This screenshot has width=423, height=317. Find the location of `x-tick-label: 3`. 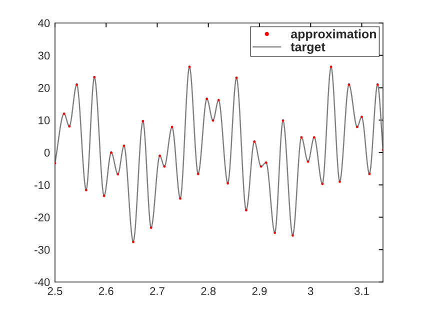

x-tick-label: 3 is located at coordinates (311, 291).